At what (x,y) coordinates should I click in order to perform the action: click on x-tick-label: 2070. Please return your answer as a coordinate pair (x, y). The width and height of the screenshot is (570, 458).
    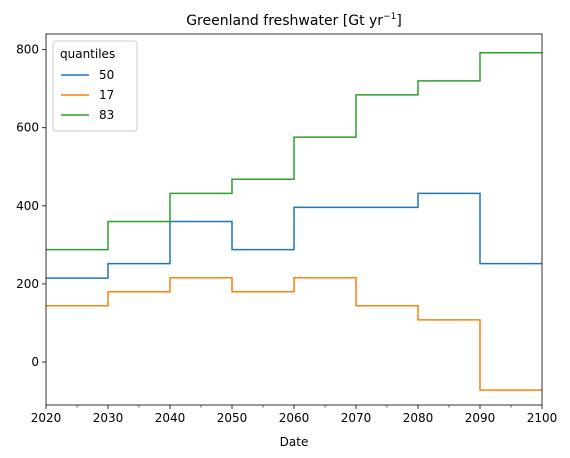
    Looking at the image, I should click on (356, 418).